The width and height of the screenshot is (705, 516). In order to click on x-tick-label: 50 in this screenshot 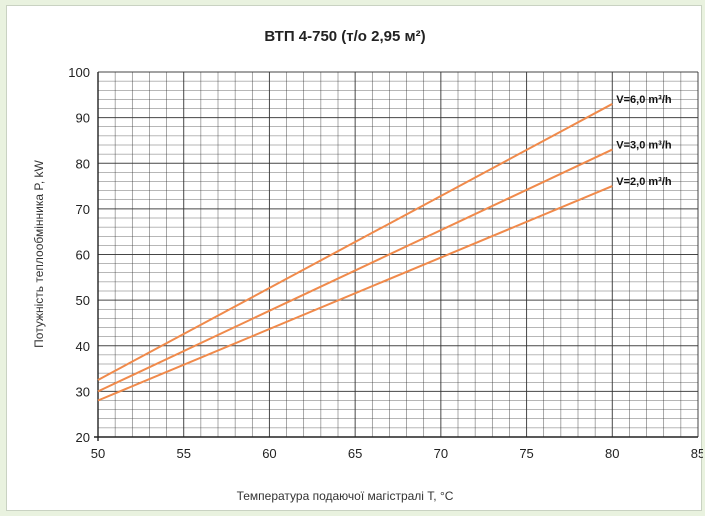, I will do `click(98, 453)`.